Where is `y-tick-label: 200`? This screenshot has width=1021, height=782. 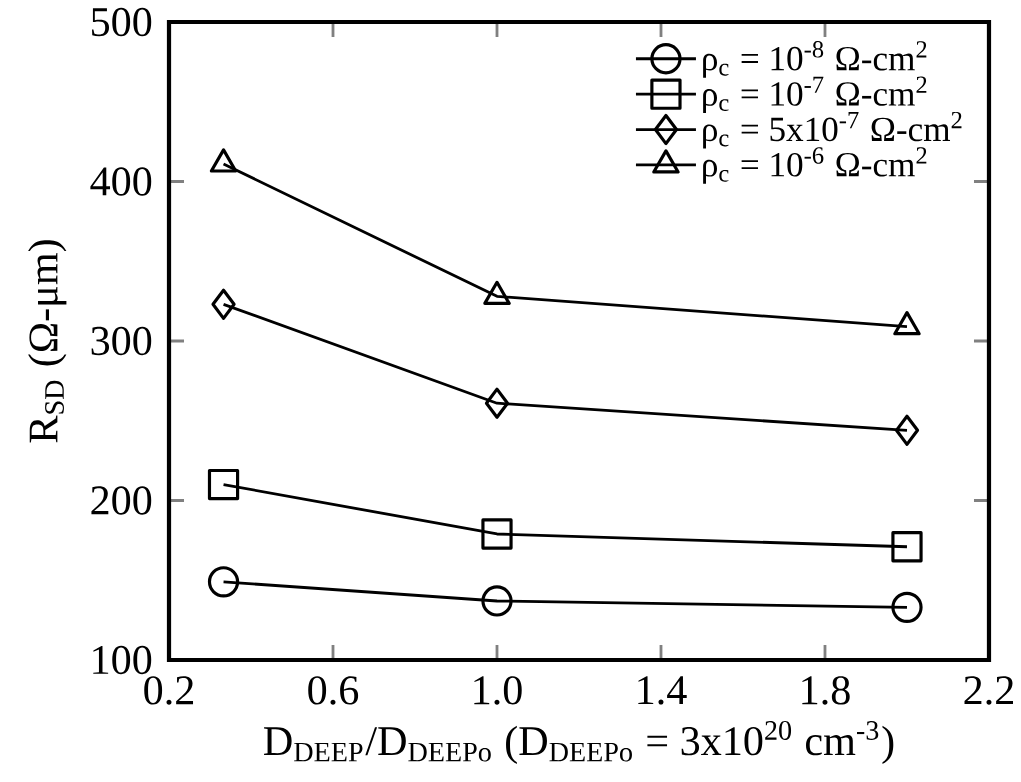 y-tick-label: 200 is located at coordinates (121, 500).